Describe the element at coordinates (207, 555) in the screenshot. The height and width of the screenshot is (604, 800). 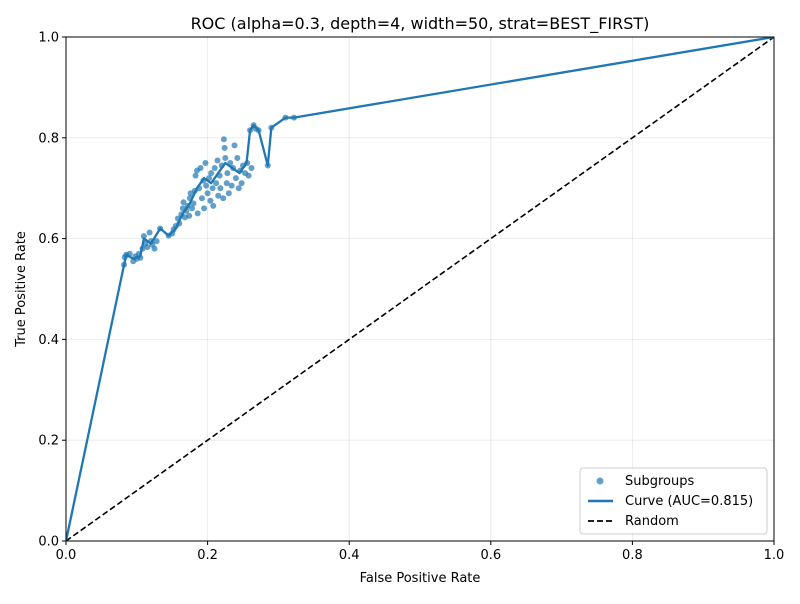
I see `x-tick-label: 0.2` at that location.